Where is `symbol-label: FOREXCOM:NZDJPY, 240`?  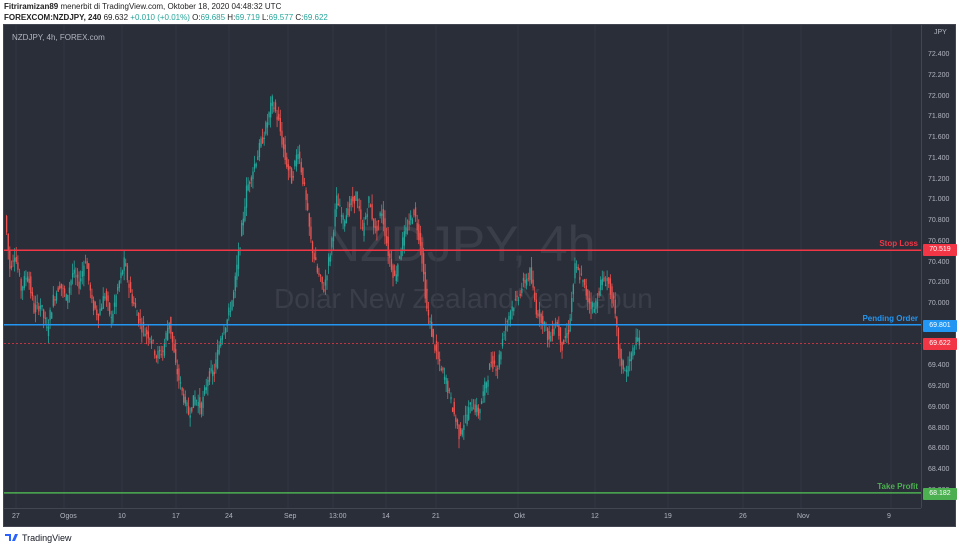
symbol-label: FOREXCOM:NZDJPY, 240 is located at coordinates (53, 17).